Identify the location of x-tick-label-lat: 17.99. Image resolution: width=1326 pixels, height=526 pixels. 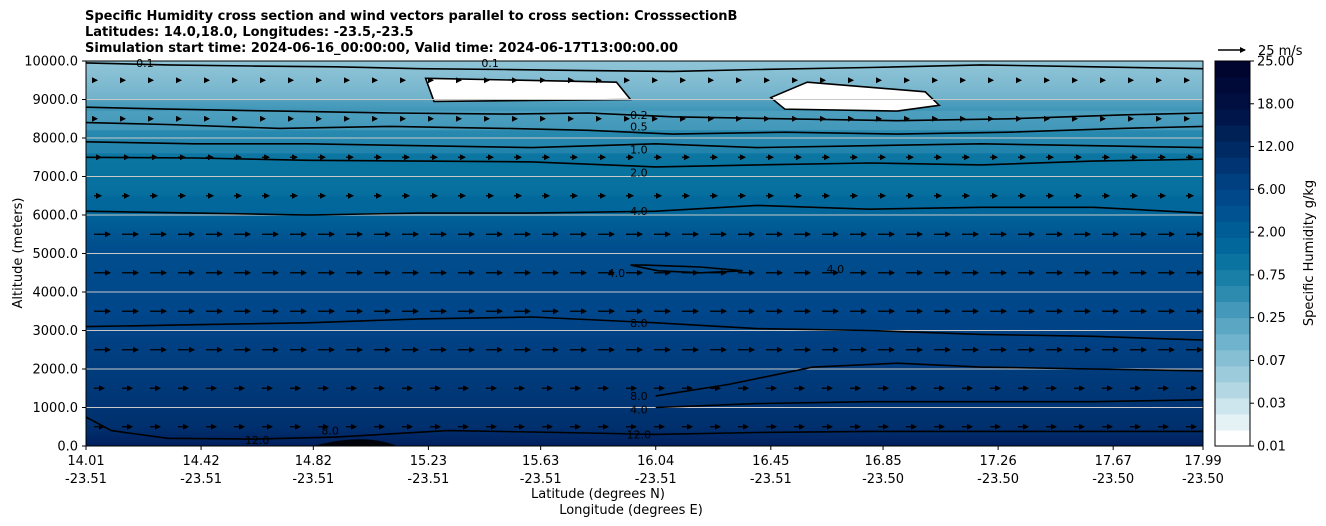
(1202, 461).